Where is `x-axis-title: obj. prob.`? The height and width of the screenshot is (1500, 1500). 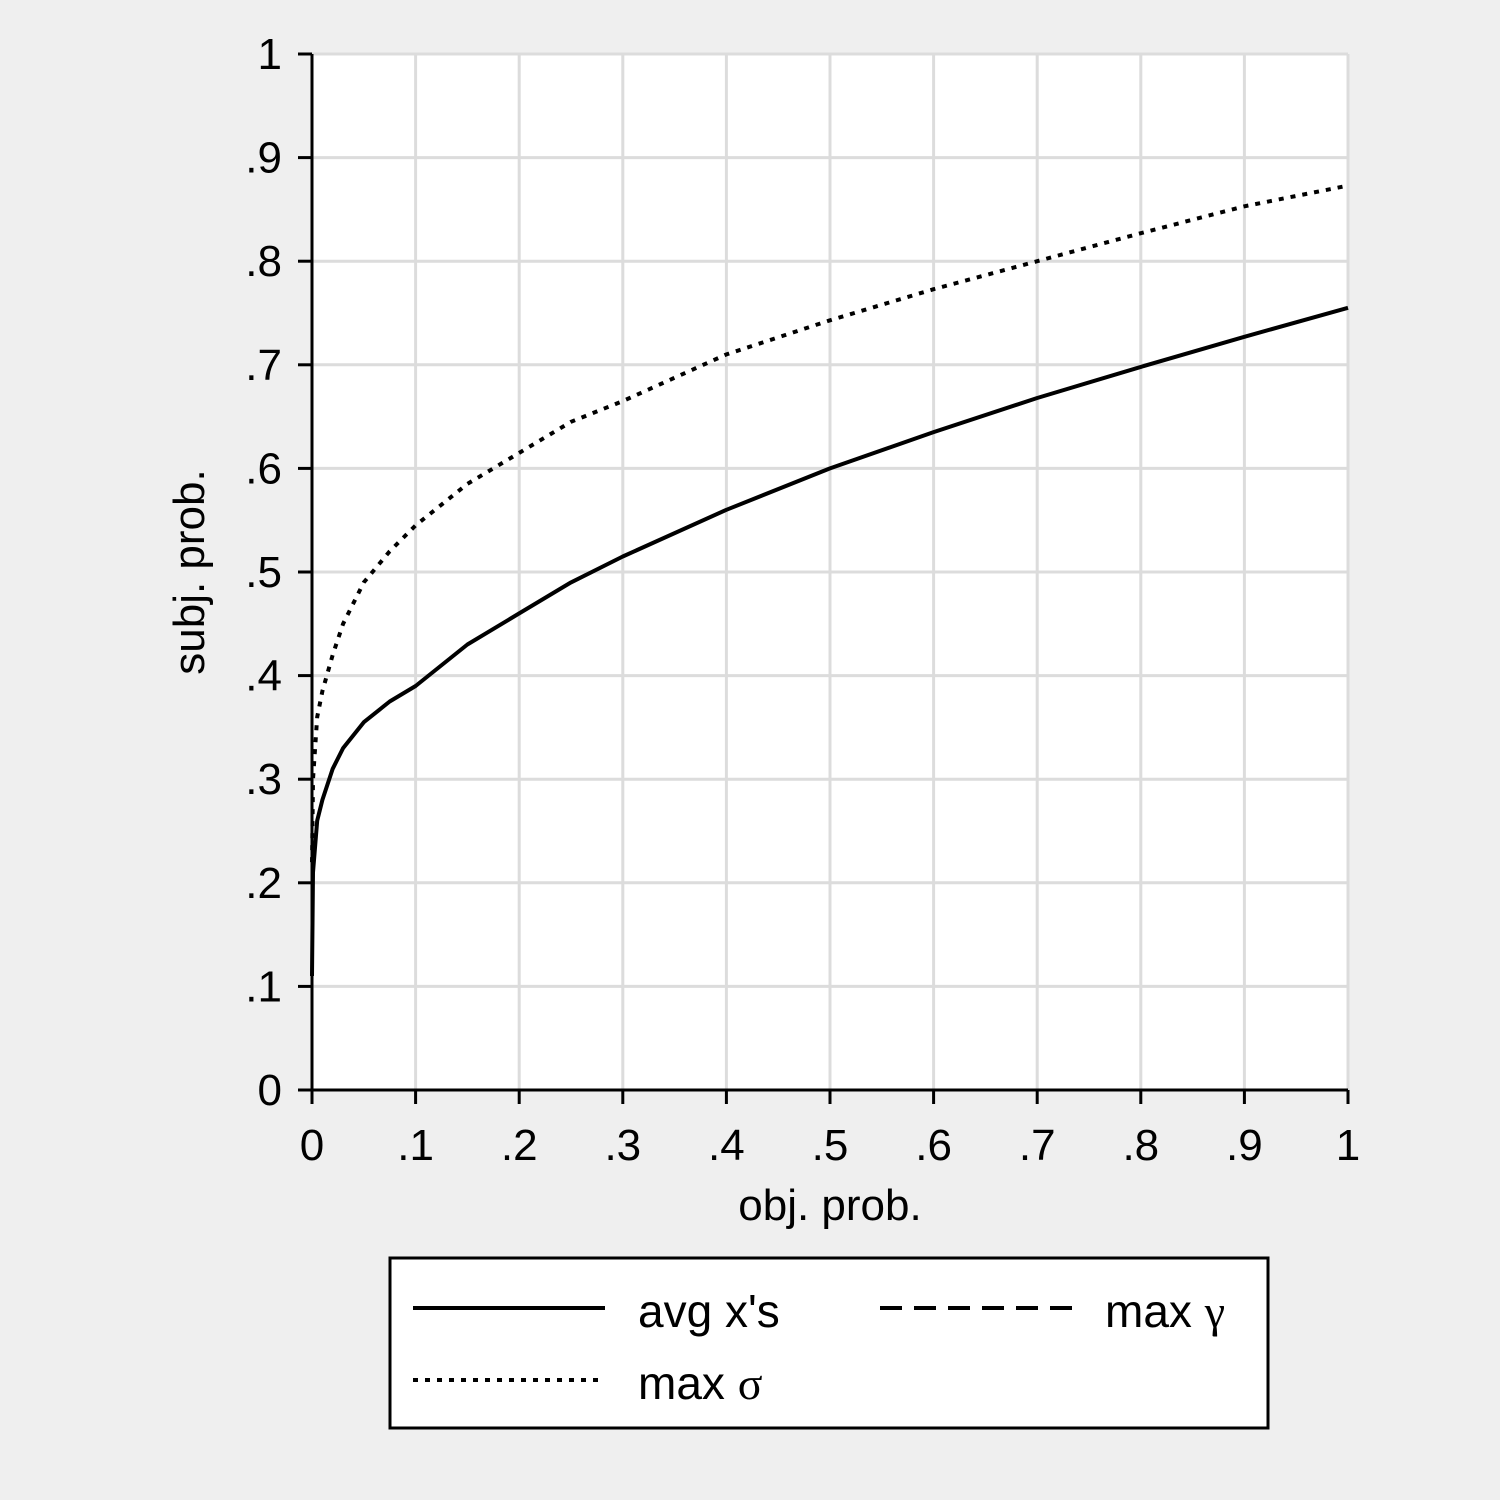 x-axis-title: obj. prob. is located at coordinates (829, 1205).